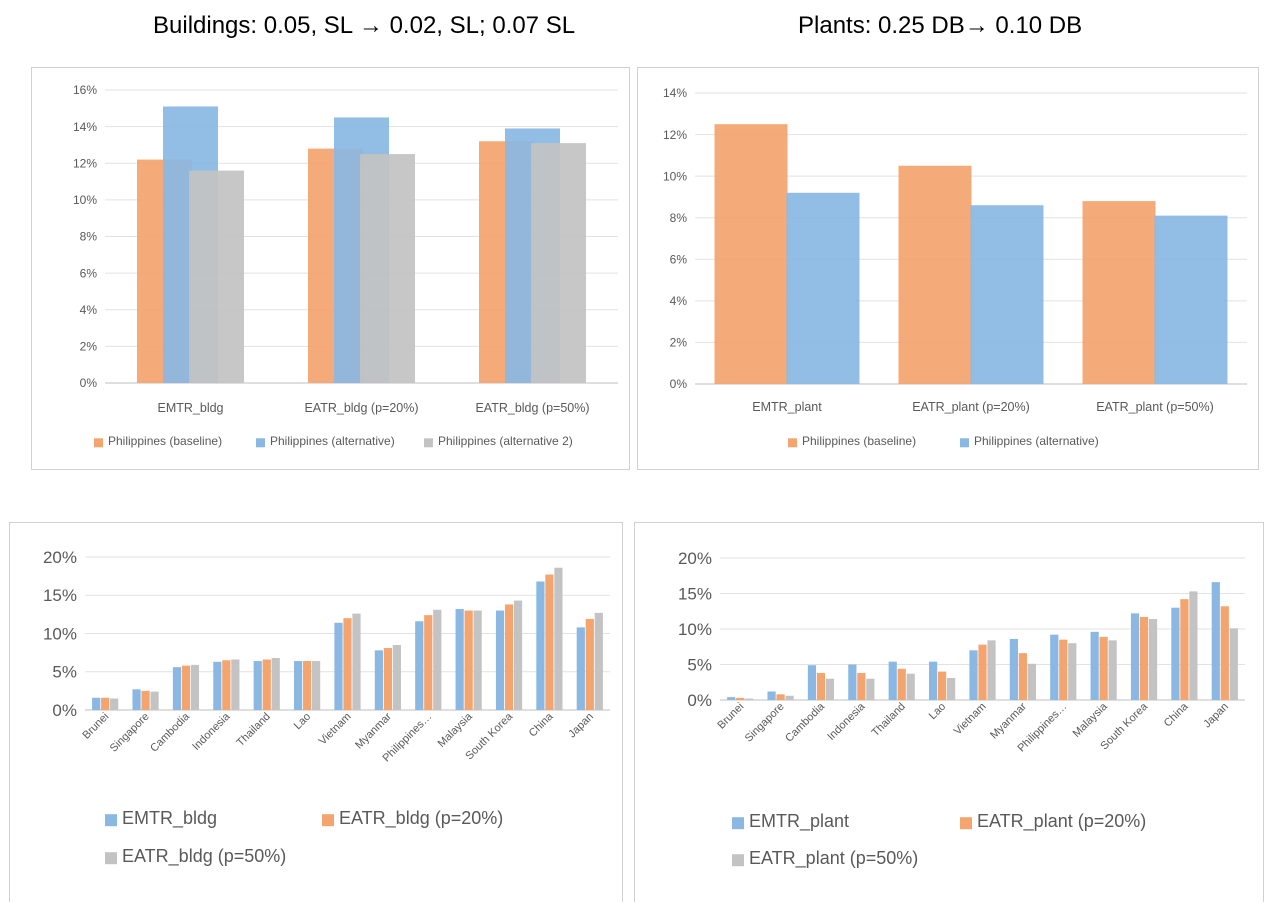 This screenshot has width=1267, height=903. I want to click on legend-label: EATR_bldg (p=50%), so click(204, 856).